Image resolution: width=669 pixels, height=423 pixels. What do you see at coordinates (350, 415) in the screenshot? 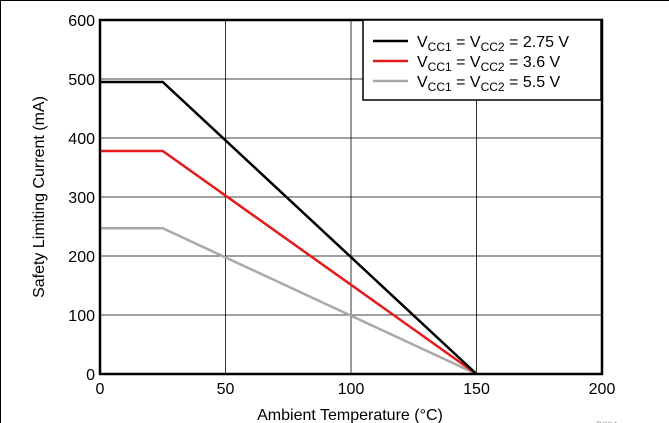
I see `x-axis-title: Ambient Temperature (°C)` at bounding box center [350, 415].